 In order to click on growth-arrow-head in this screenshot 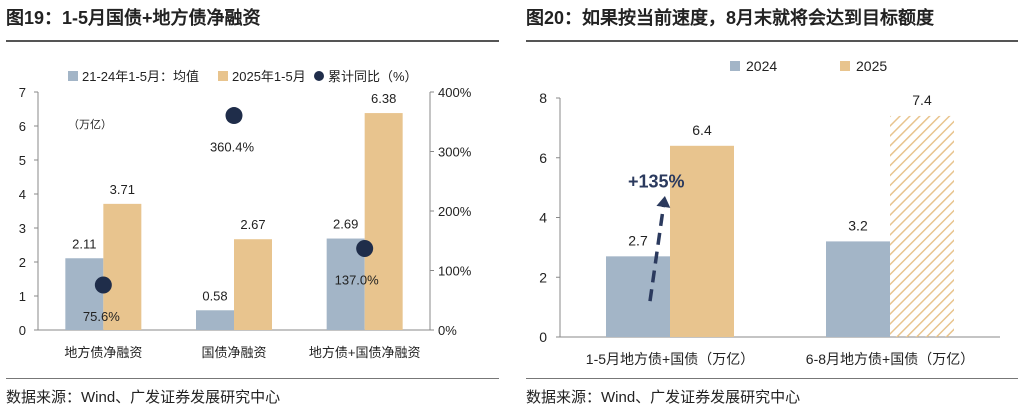, I will do `click(663, 202)`.